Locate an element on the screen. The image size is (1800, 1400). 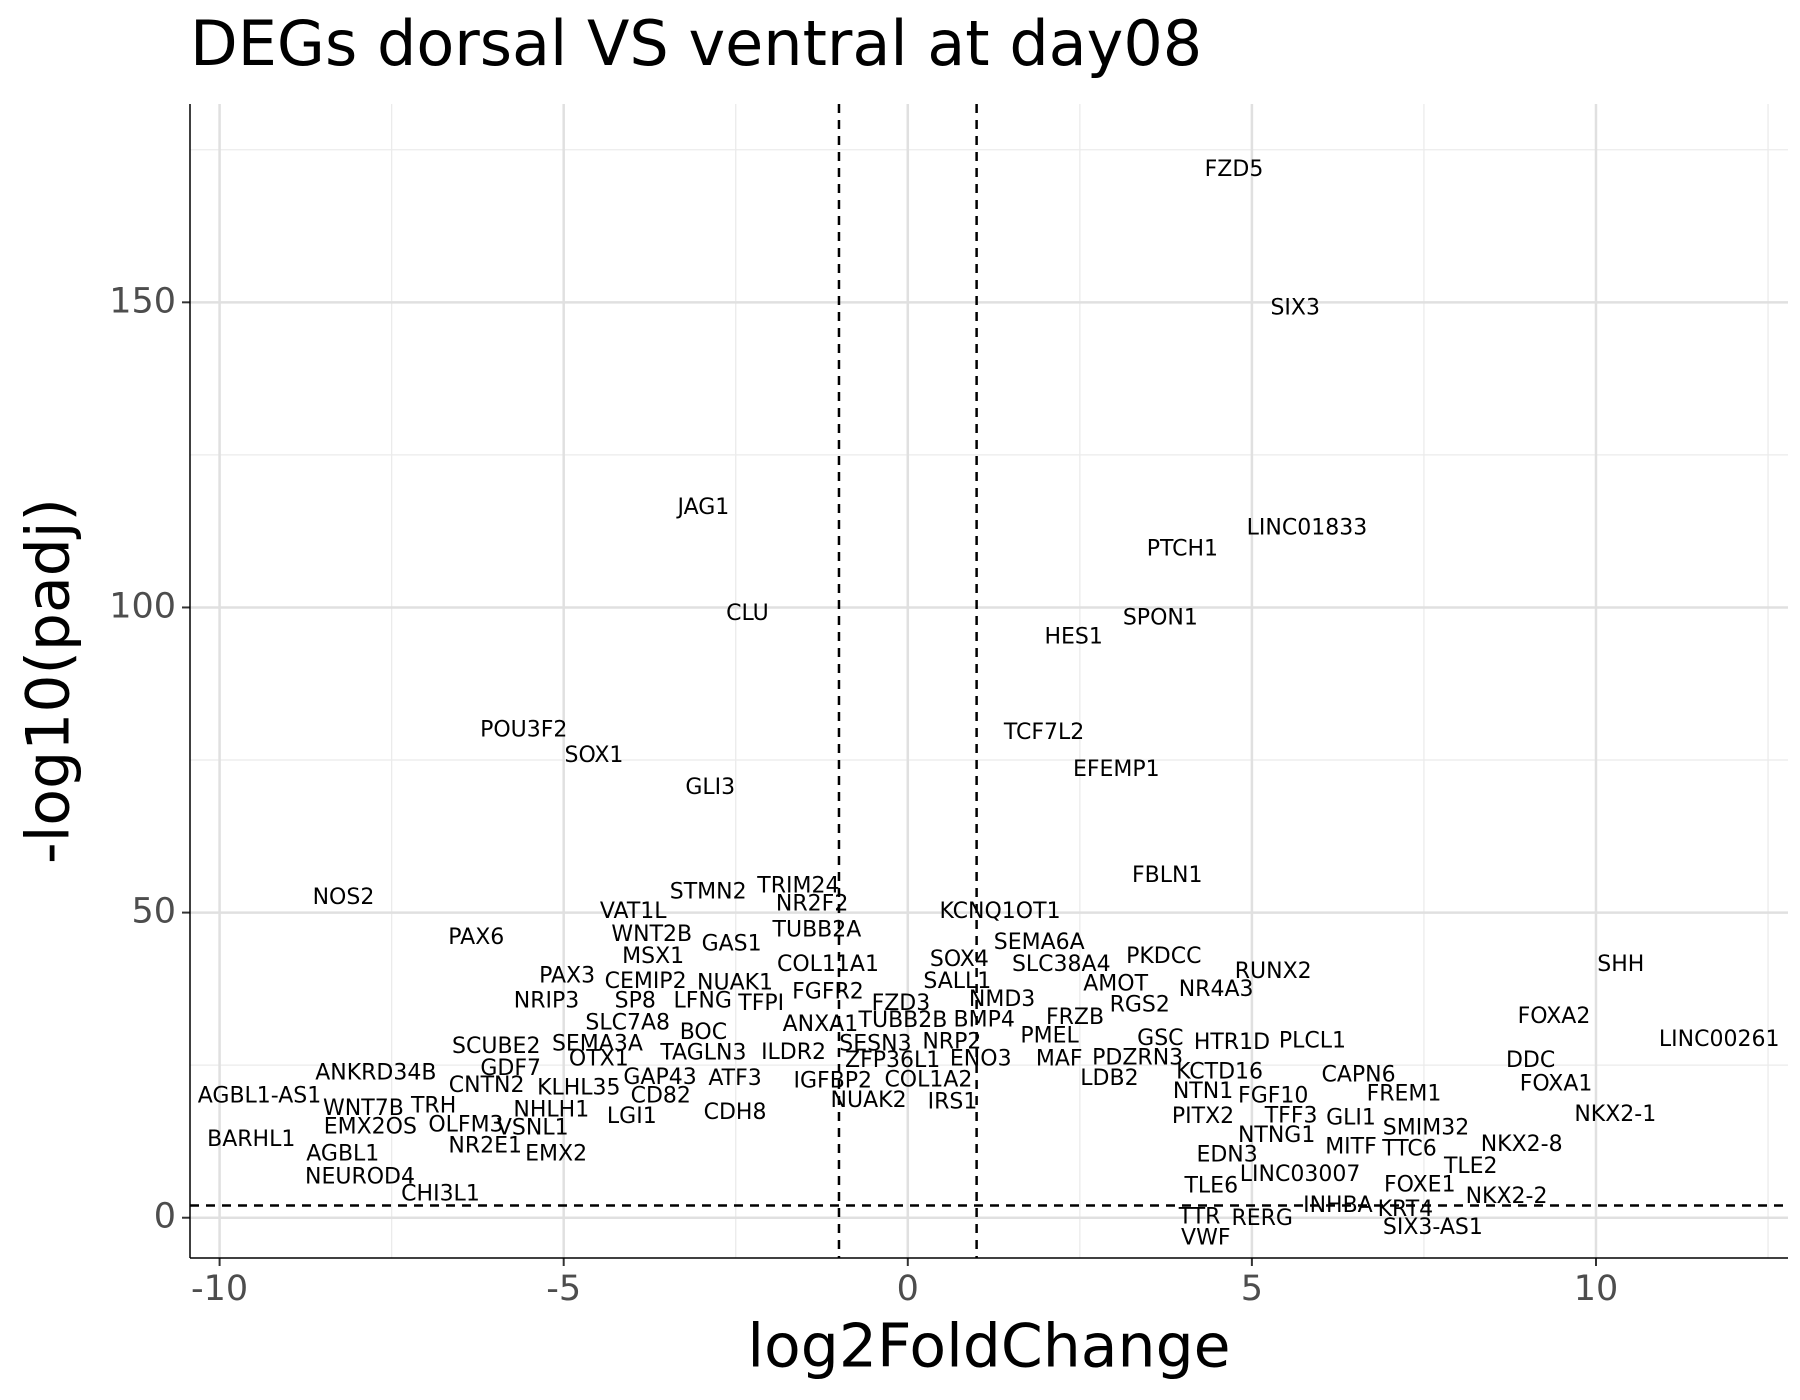
gene-label: SLC7A8 is located at coordinates (627, 1023).